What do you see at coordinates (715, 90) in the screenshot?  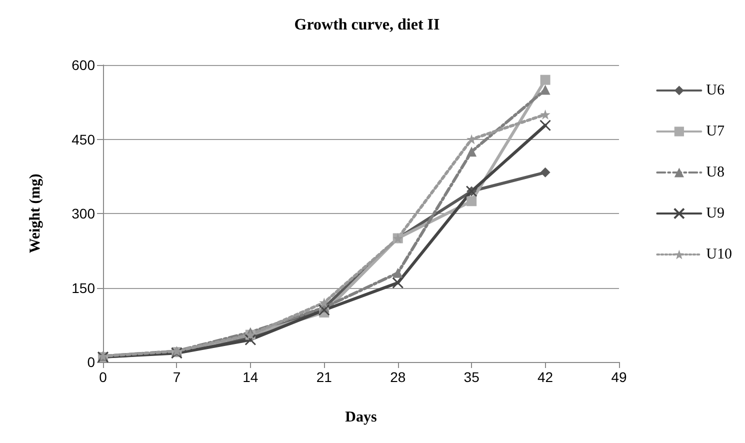 I see `legend-label: U6` at bounding box center [715, 90].